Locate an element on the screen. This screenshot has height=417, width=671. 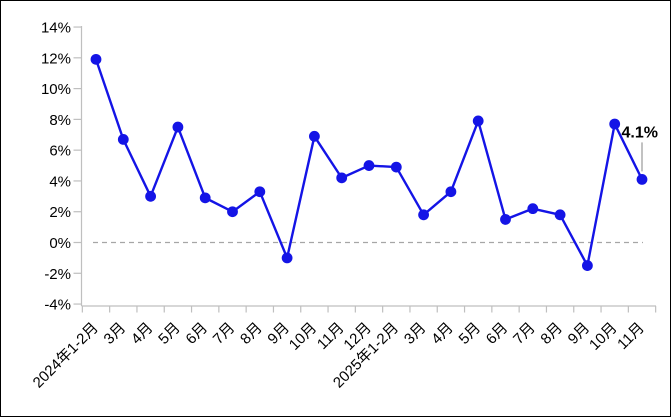
y-axis-label: 14% is located at coordinates (56, 28).